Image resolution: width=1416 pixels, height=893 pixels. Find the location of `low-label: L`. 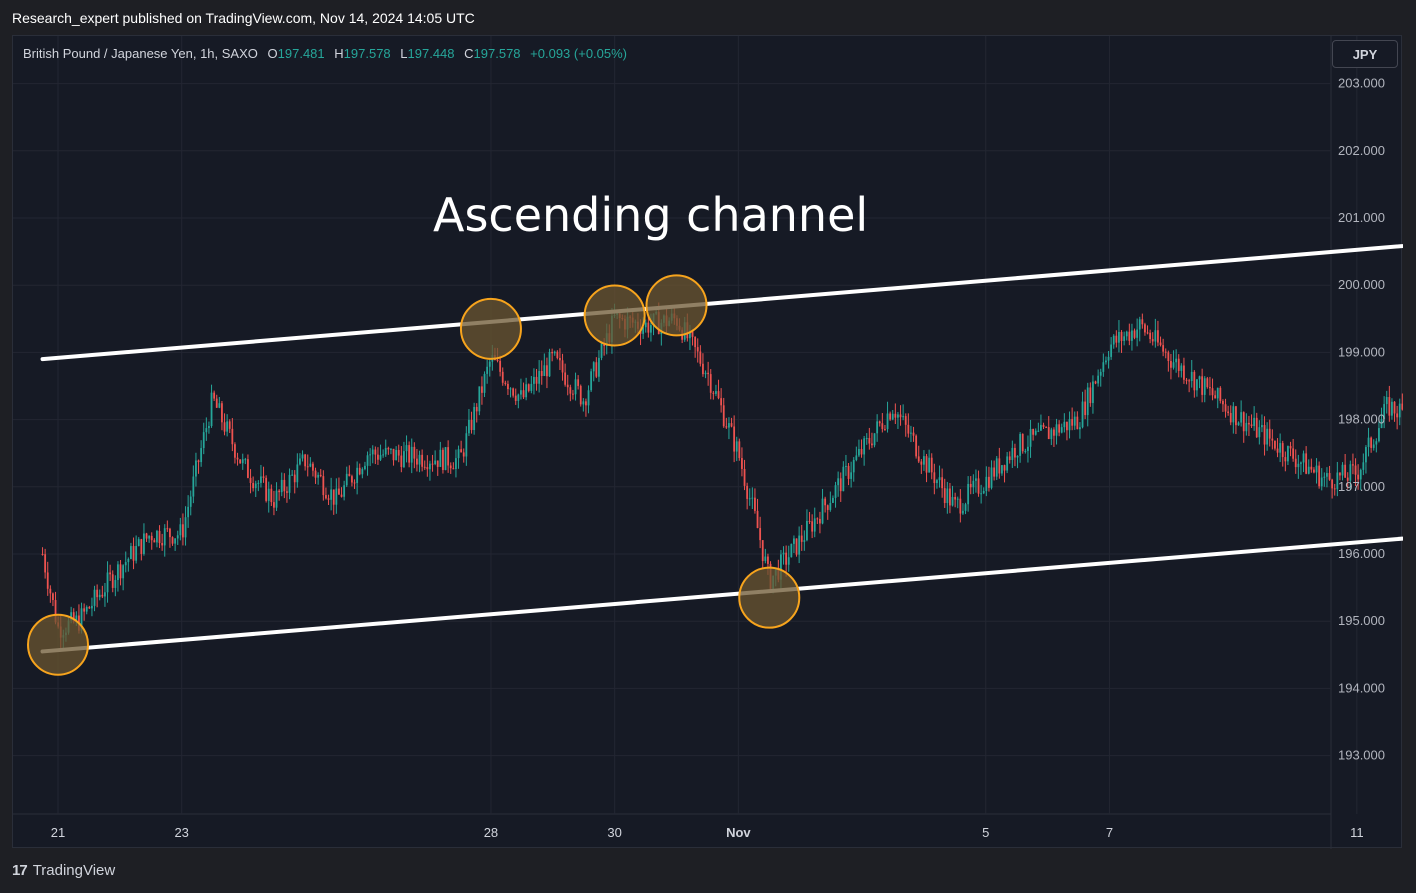

low-label: L is located at coordinates (404, 53).